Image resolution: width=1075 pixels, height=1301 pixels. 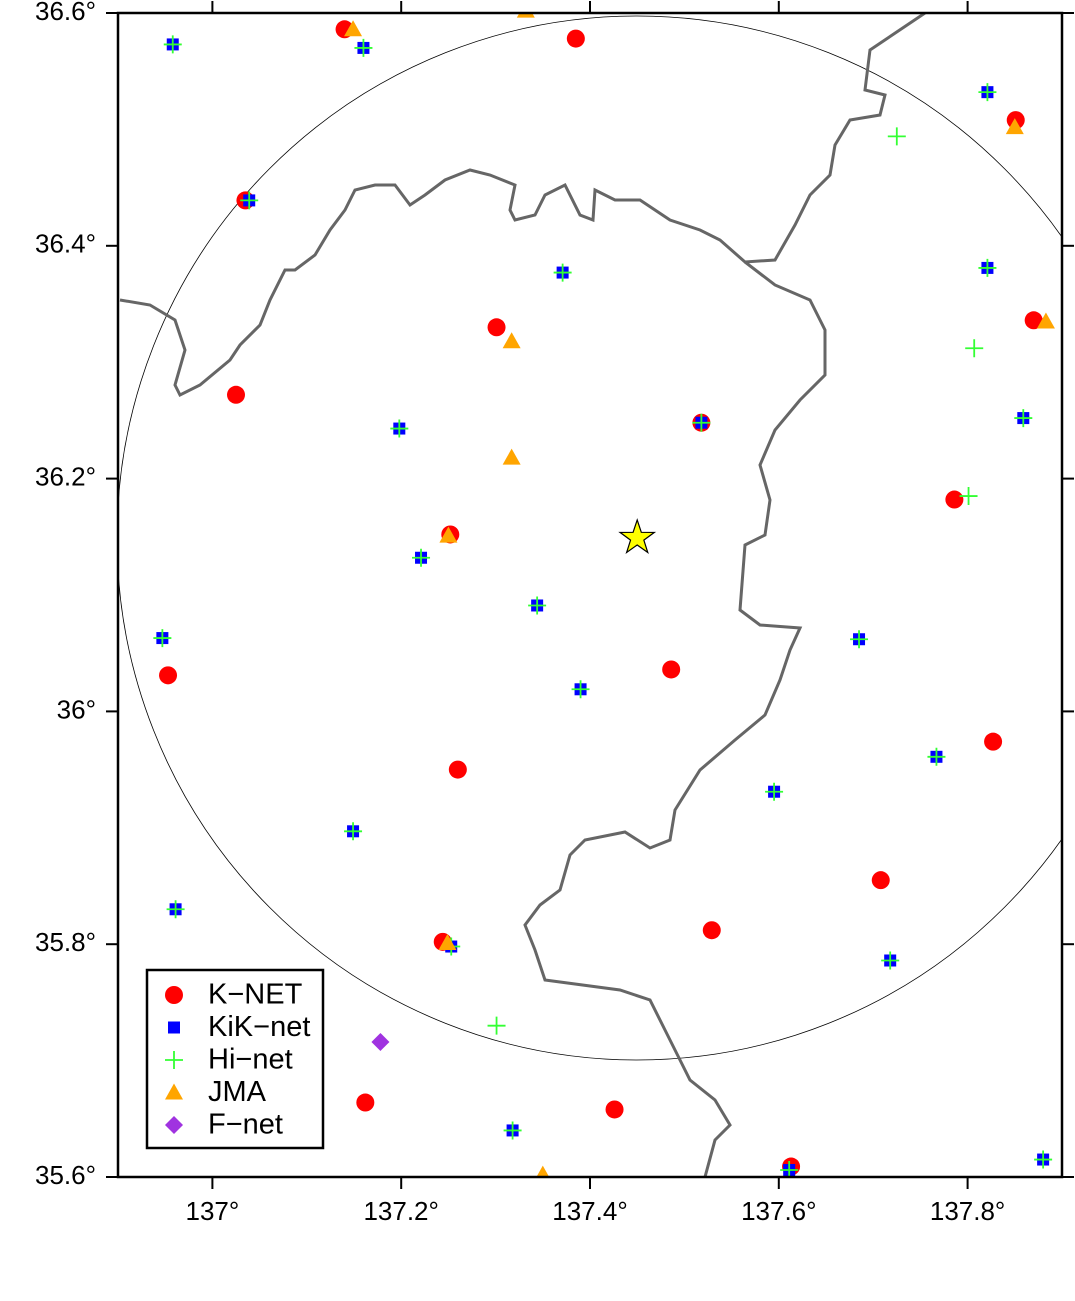 I want to click on x-tick-label: 137°, so click(x=213, y=1211).